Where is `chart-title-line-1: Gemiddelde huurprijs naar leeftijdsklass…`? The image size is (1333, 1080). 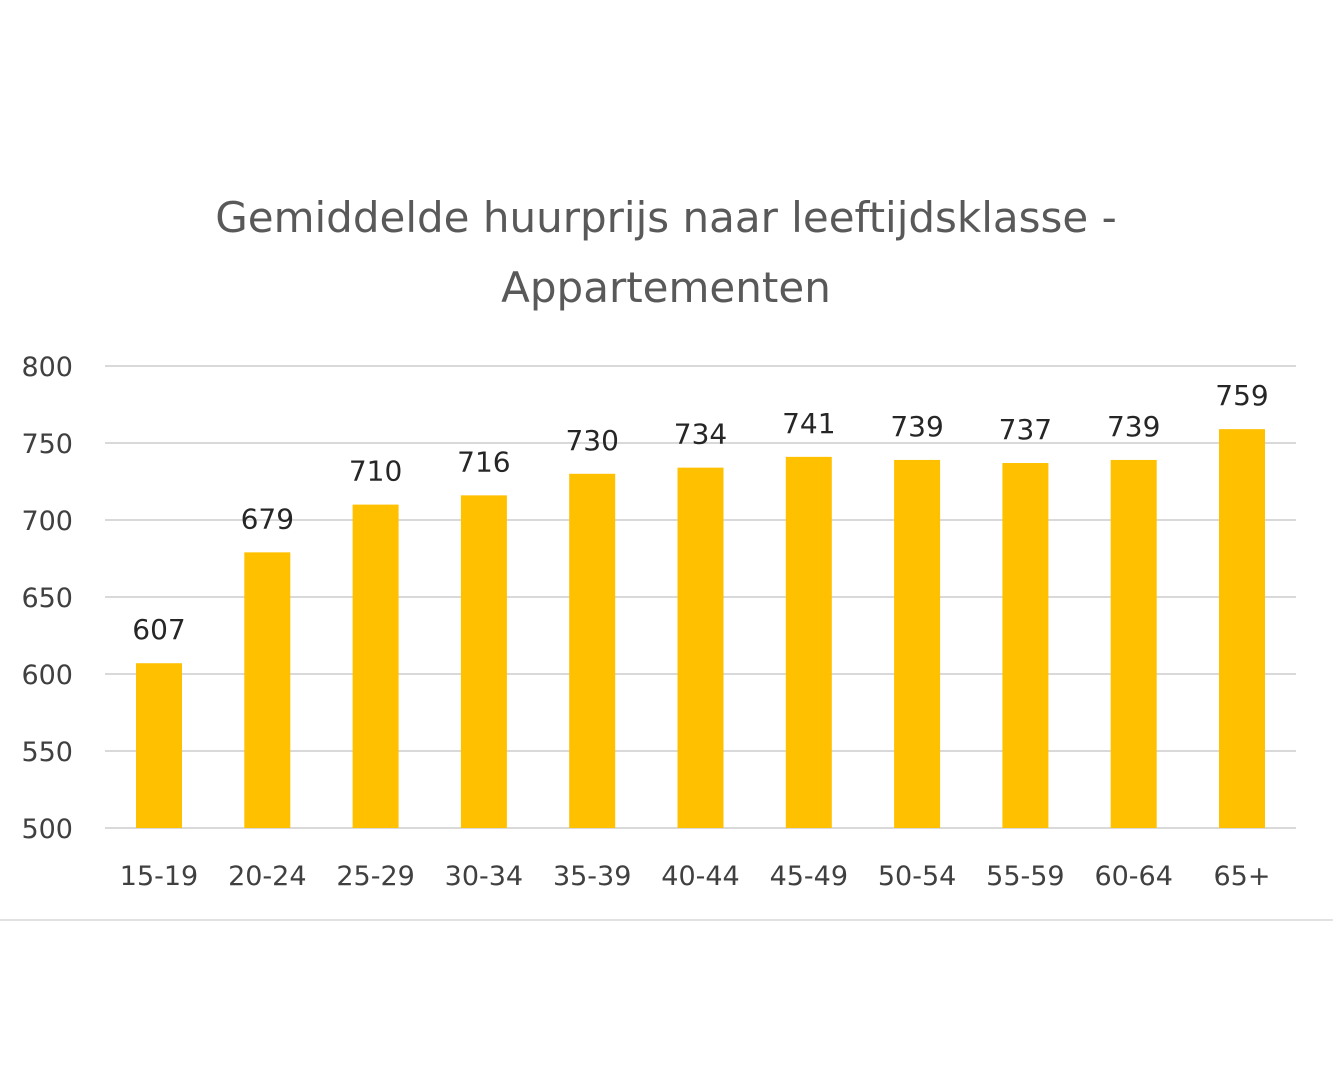 chart-title-line-1: Gemiddelde huurprijs naar leeftijdsklass… is located at coordinates (666, 217).